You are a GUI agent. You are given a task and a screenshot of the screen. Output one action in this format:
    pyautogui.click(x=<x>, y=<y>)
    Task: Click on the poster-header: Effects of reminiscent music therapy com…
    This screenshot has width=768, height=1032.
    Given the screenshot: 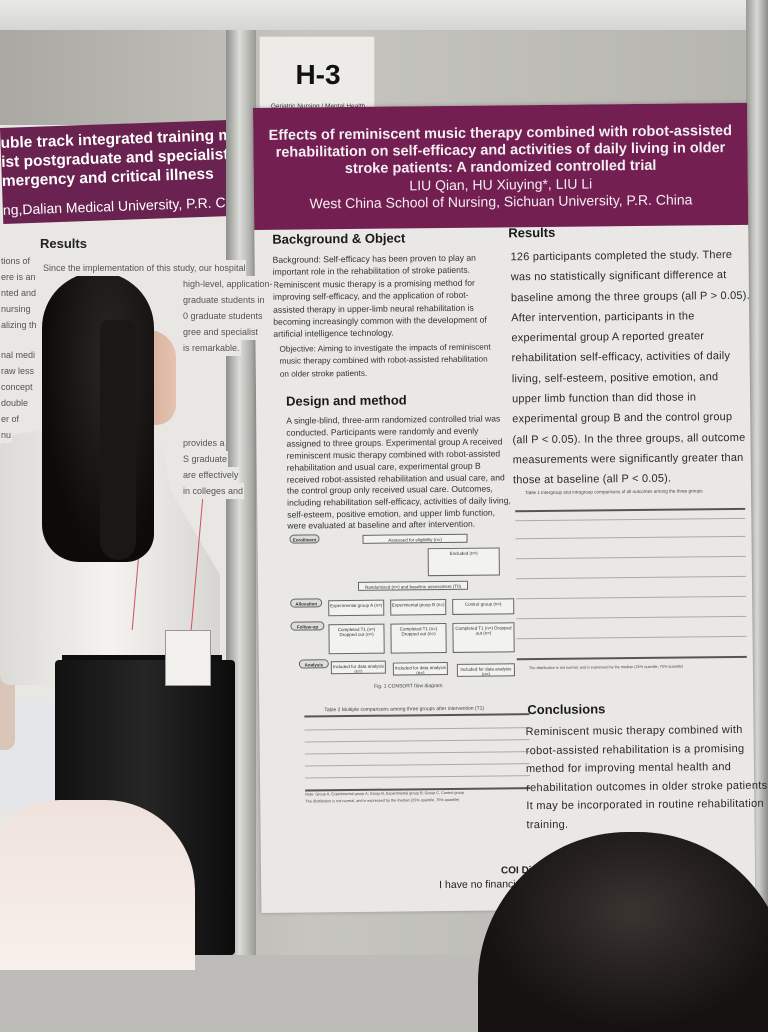 What is the action you would take?
    pyautogui.click(x=501, y=166)
    